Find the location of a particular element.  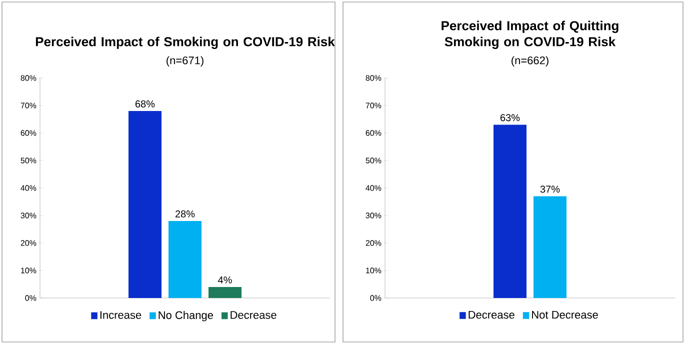

legend-label: No Change is located at coordinates (186, 316).